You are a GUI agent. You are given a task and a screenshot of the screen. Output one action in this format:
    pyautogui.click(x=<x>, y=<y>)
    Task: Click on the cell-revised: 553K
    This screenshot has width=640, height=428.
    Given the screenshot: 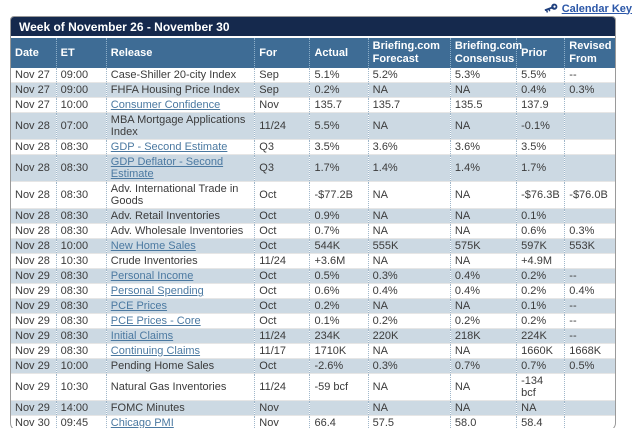 What is the action you would take?
    pyautogui.click(x=589, y=246)
    